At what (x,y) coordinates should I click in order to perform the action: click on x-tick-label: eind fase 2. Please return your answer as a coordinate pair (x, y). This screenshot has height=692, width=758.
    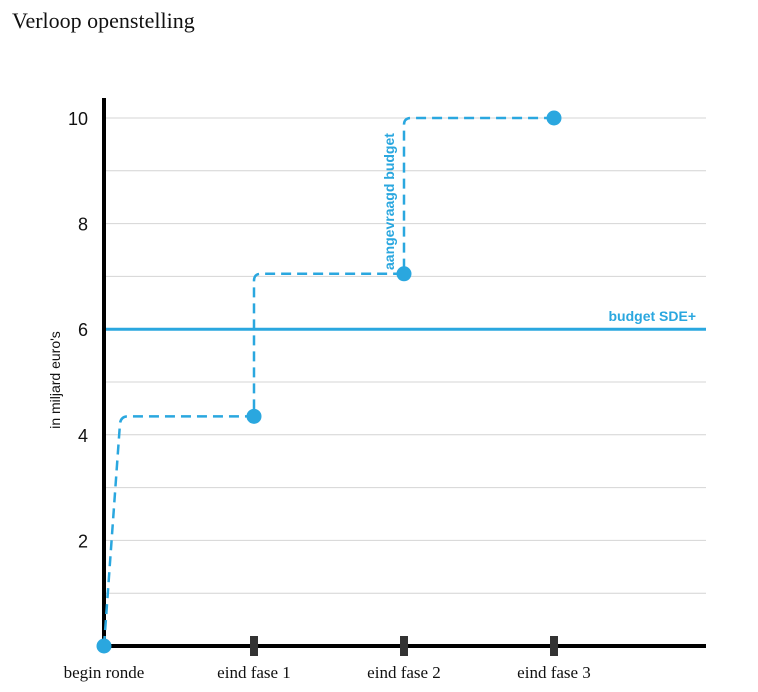
    Looking at the image, I should click on (404, 672).